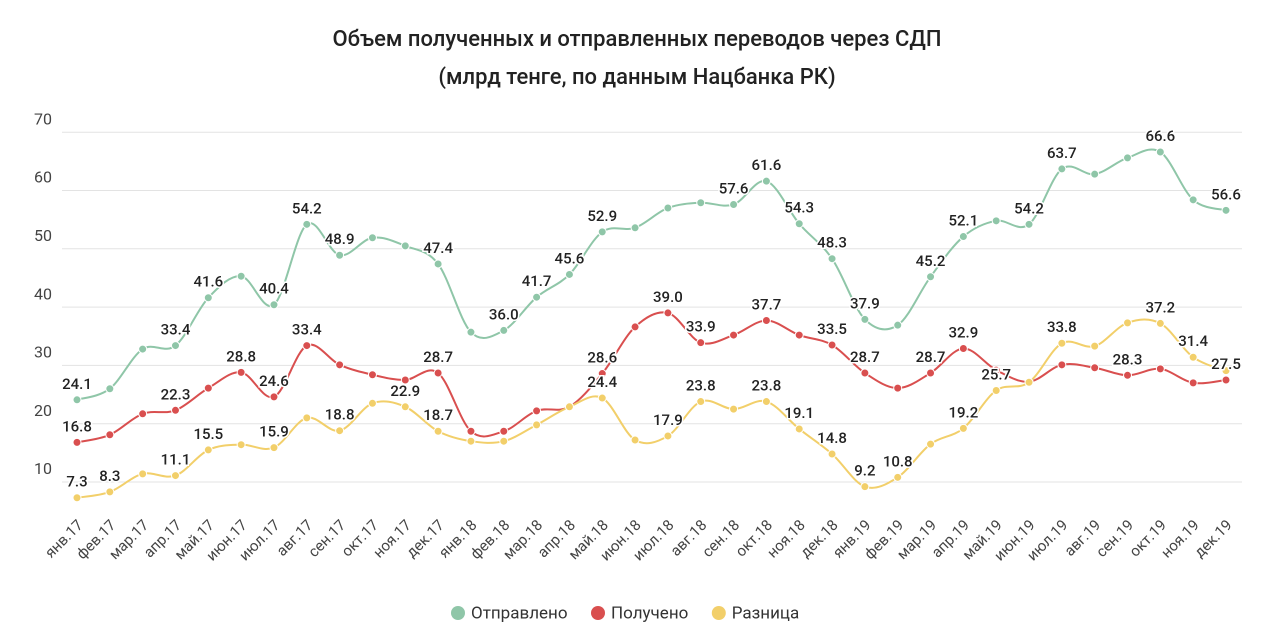 The height and width of the screenshot is (633, 1274). I want to click on data-label: 39.0, so click(668, 297).